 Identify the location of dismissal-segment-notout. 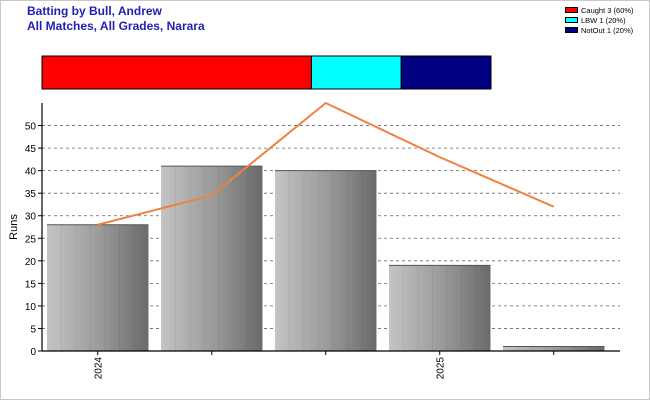
(446, 72).